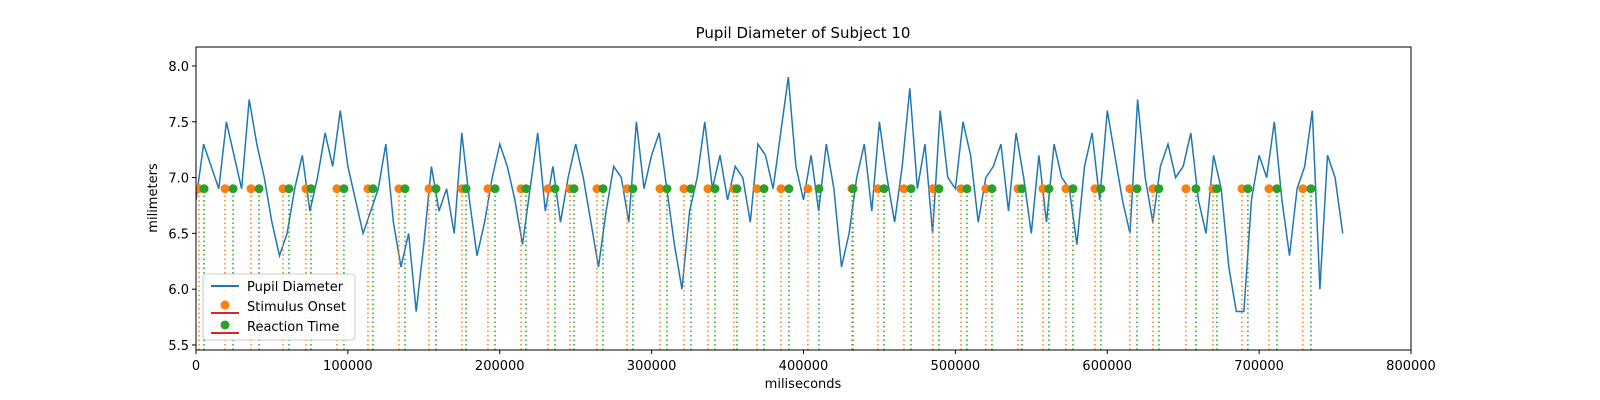 The height and width of the screenshot is (400, 1600). What do you see at coordinates (296, 307) in the screenshot?
I see `legend-label: Stimulus Onset` at bounding box center [296, 307].